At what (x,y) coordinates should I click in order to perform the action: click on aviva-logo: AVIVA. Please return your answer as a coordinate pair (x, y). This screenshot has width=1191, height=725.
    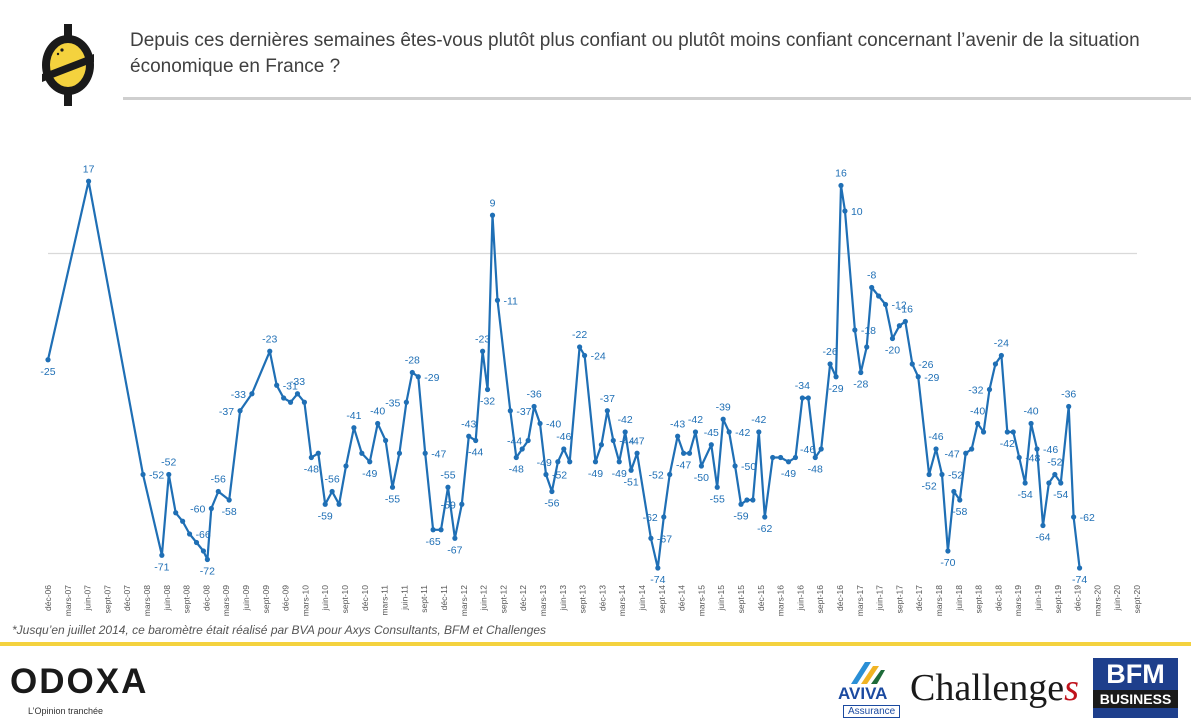
    Looking at the image, I should click on (863, 693).